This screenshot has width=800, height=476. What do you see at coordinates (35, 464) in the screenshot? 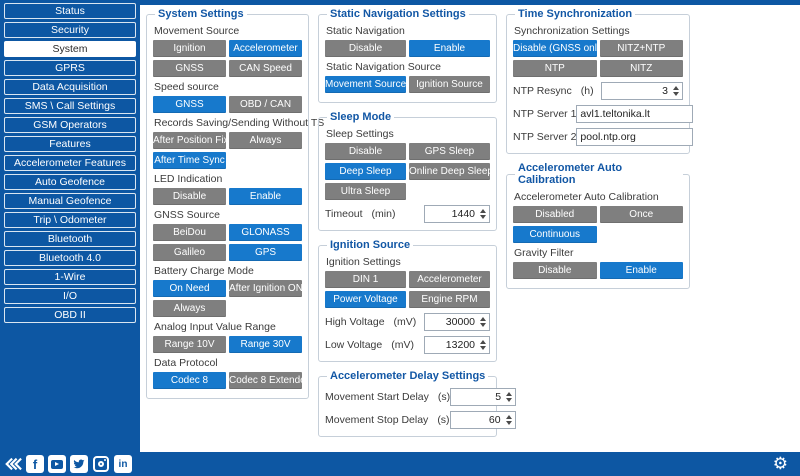
I see `facebook-icon: f` at bounding box center [35, 464].